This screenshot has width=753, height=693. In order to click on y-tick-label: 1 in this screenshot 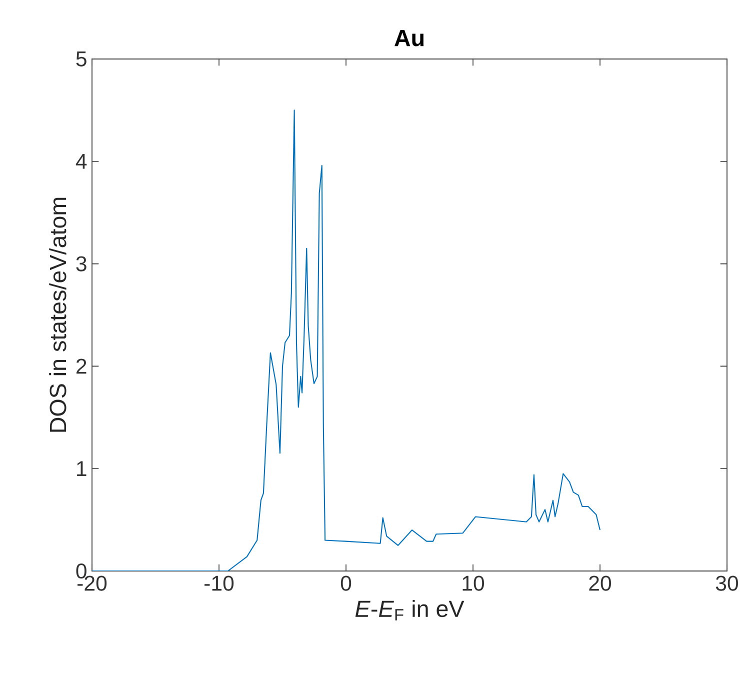, I will do `click(81, 468)`.